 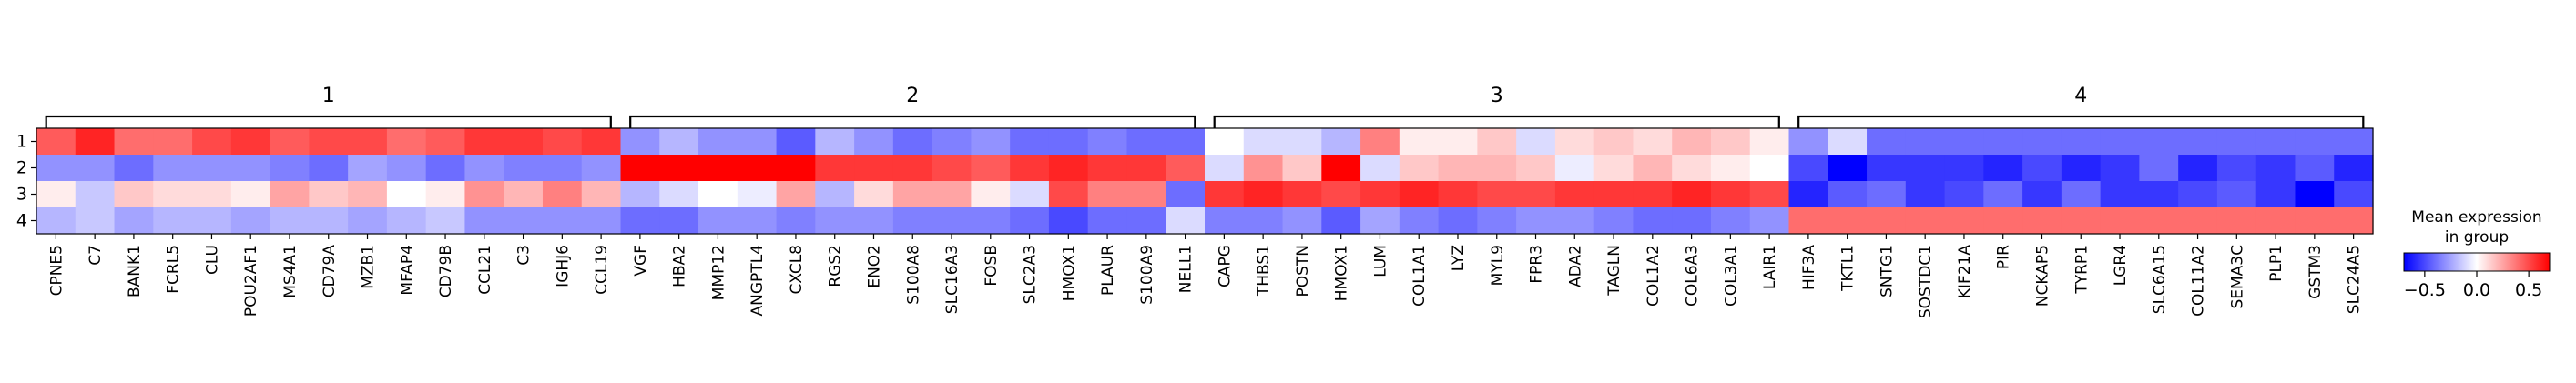 What do you see at coordinates (212, 260) in the screenshot?
I see `gene-label: CLU` at bounding box center [212, 260].